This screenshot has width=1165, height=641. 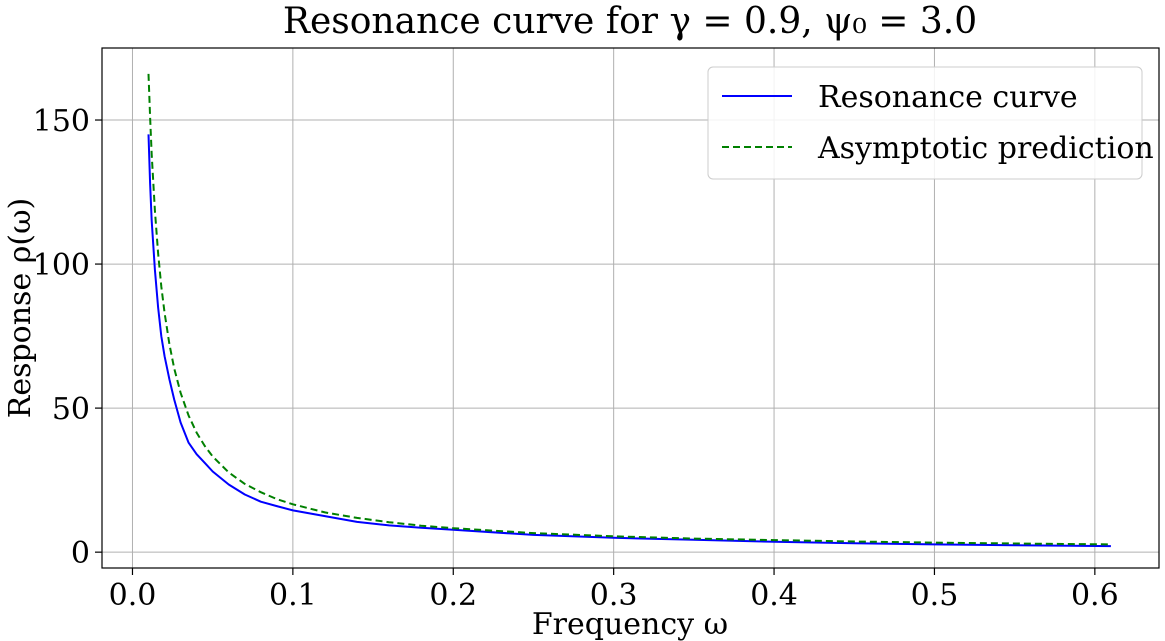 I want to click on legend: Resonance curve Asymptotic prediction, so click(x=930, y=123).